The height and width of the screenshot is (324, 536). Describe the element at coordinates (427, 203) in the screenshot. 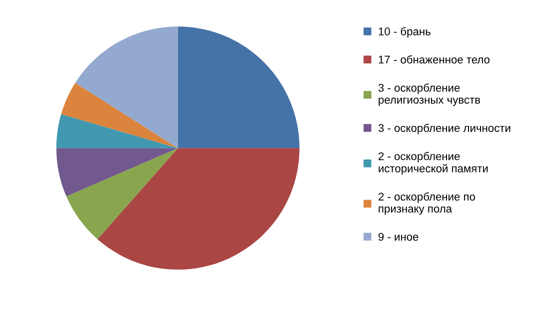

I see `legend-label: 2 - оскорбление по признаку пола` at that location.